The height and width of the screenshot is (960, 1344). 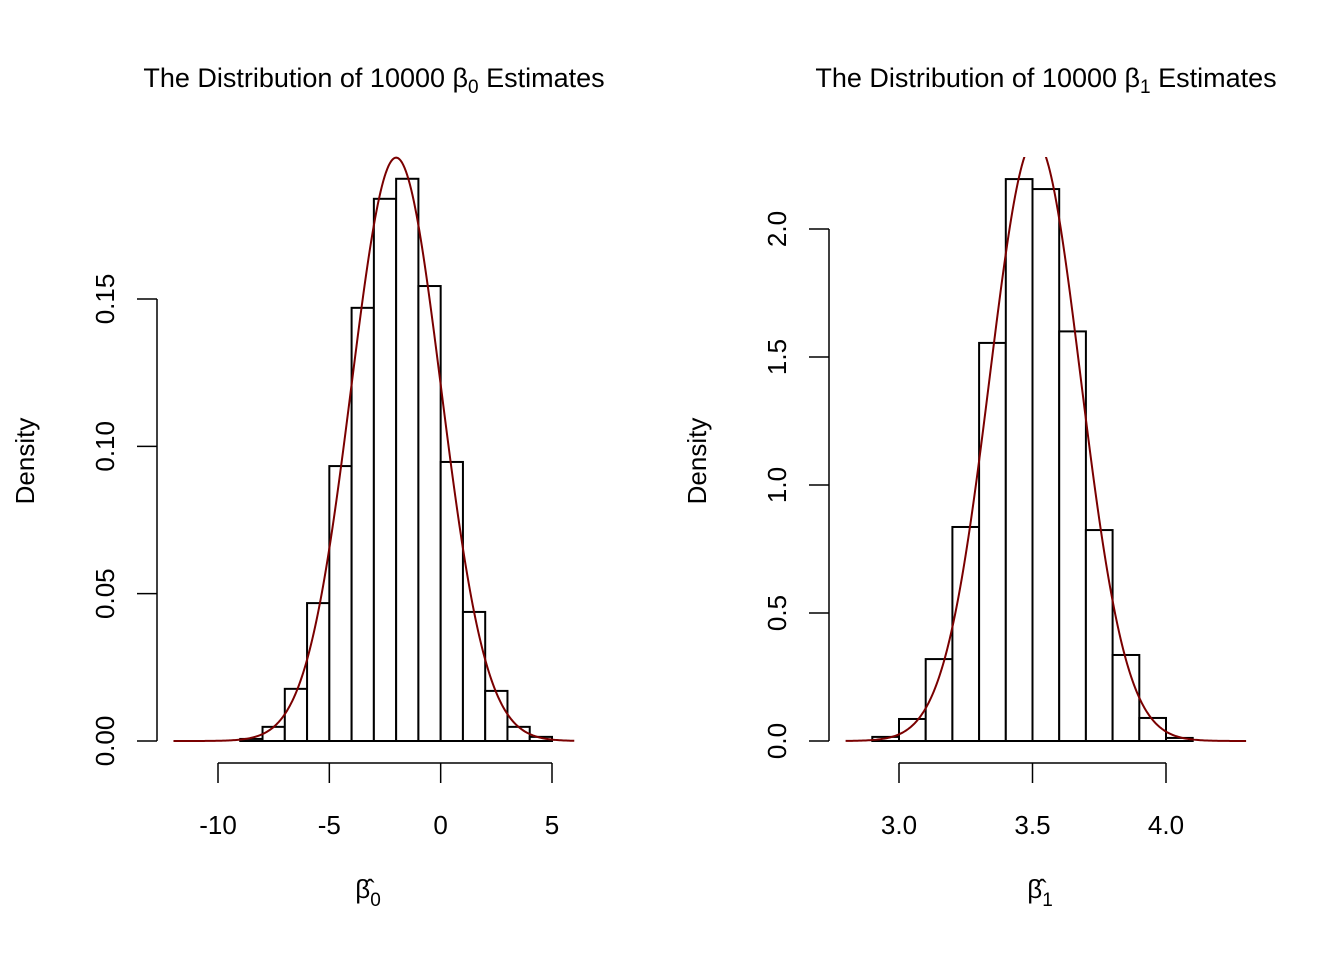 What do you see at coordinates (473, 87) in the screenshot?
I see `title-subscript: 0` at bounding box center [473, 87].